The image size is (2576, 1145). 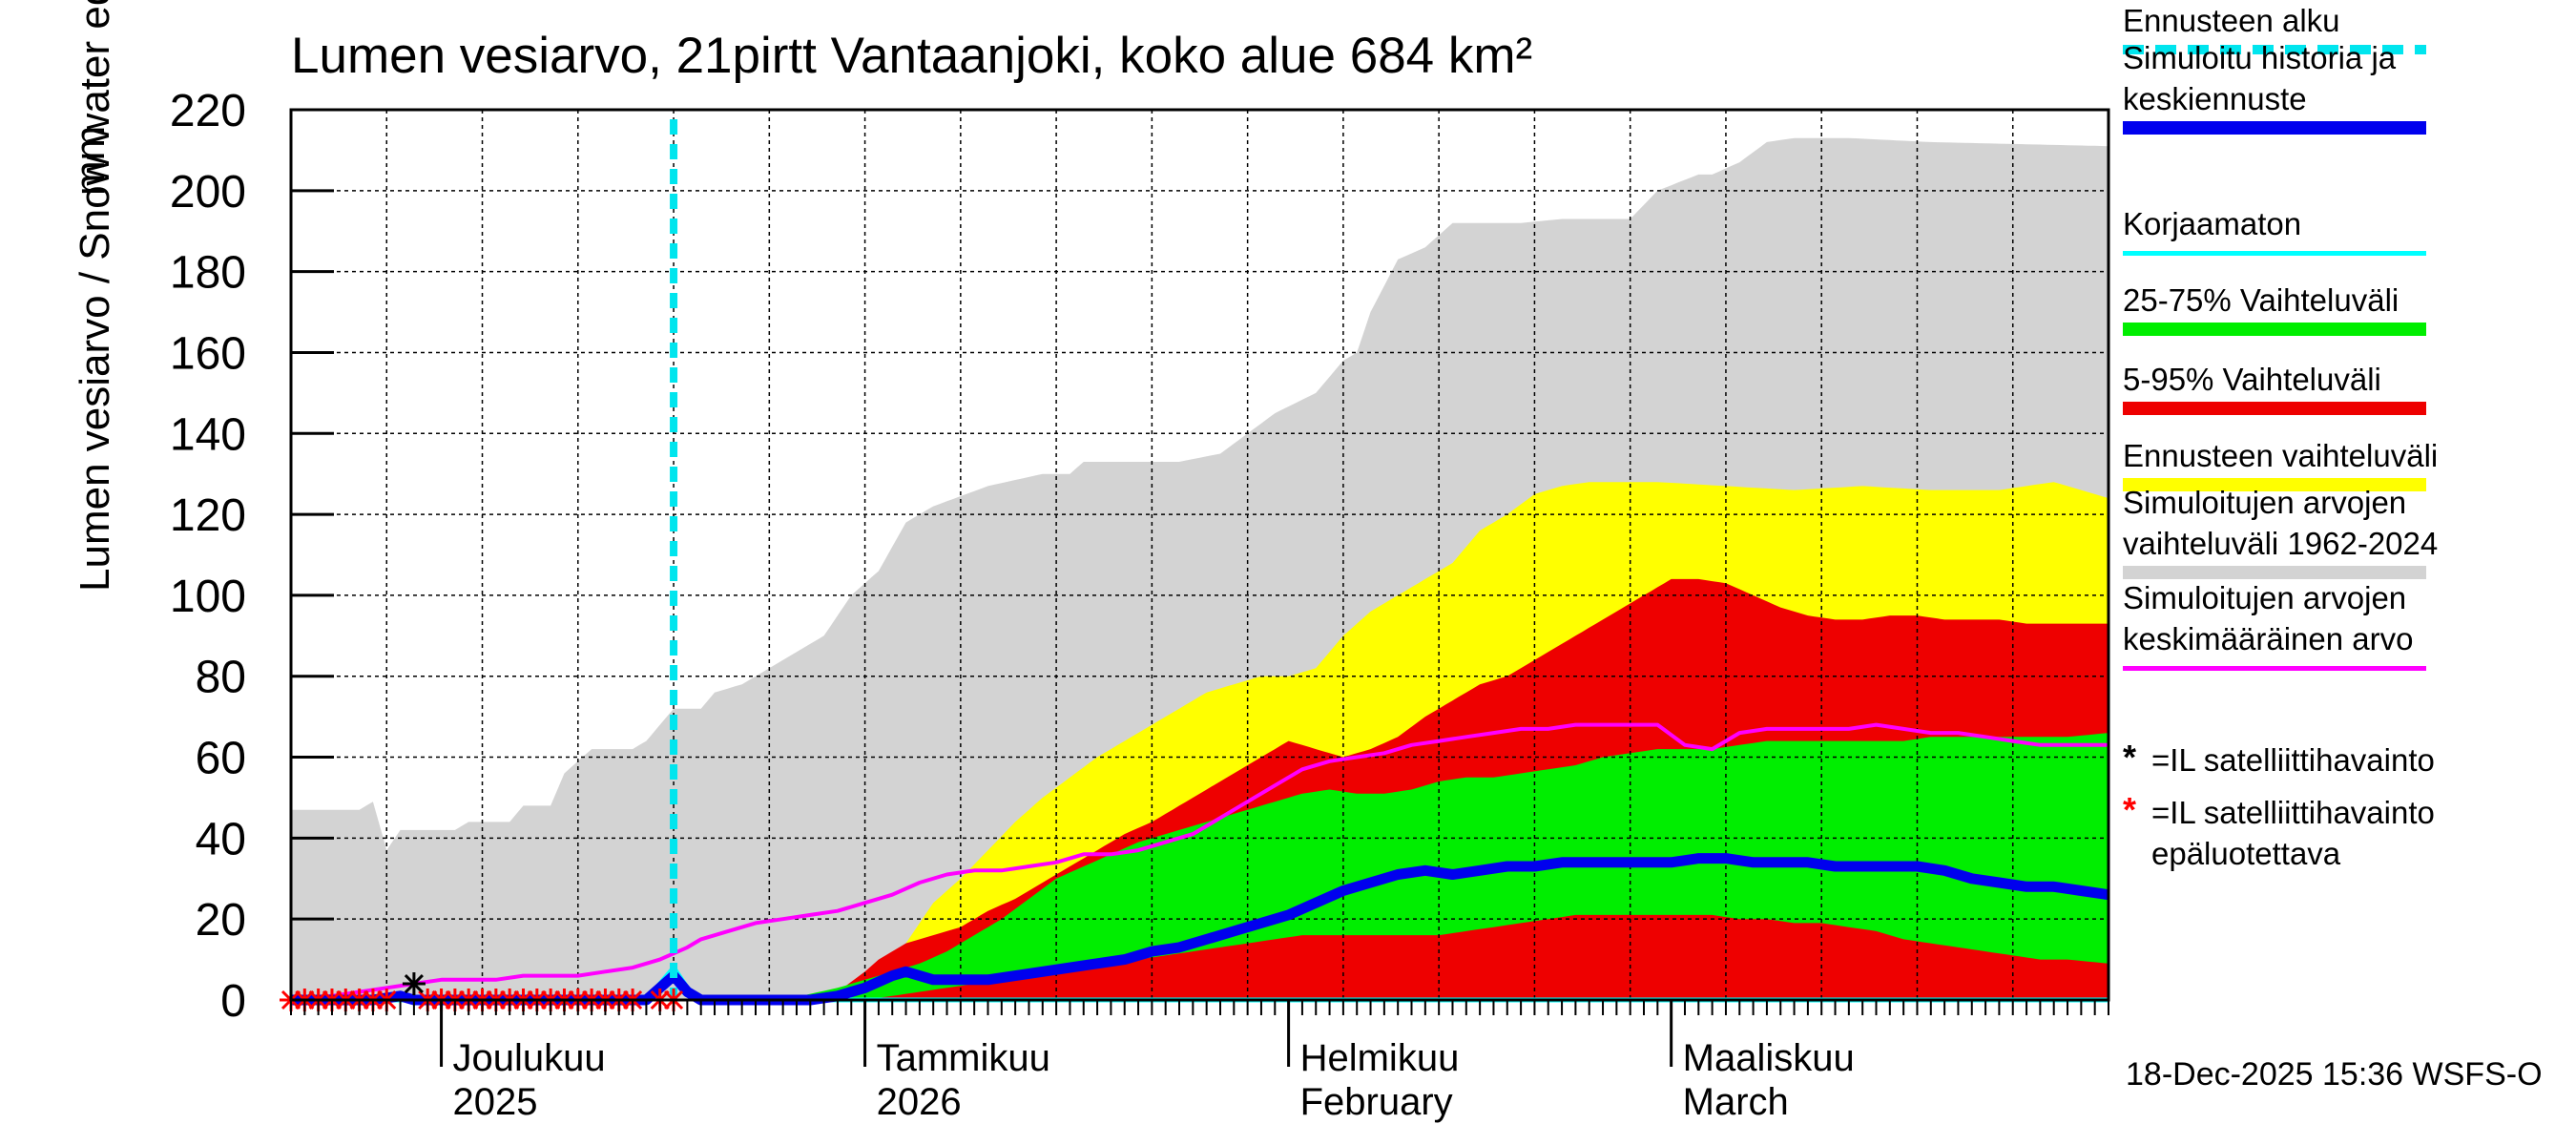 What do you see at coordinates (919, 1102) in the screenshot?
I see `x-month-label-en: 2026` at bounding box center [919, 1102].